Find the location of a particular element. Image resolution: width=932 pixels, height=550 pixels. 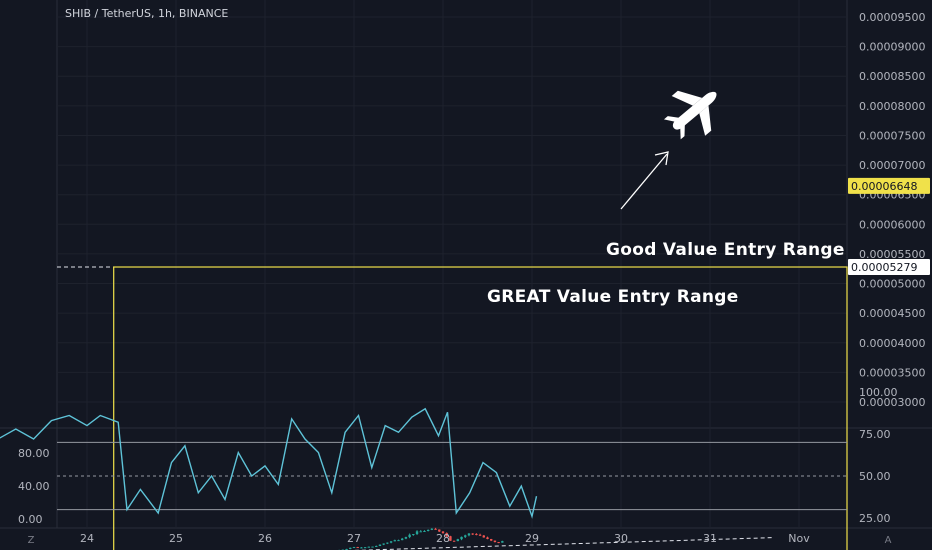

price-tick-label: 0.00009000 is located at coordinates (892, 47).